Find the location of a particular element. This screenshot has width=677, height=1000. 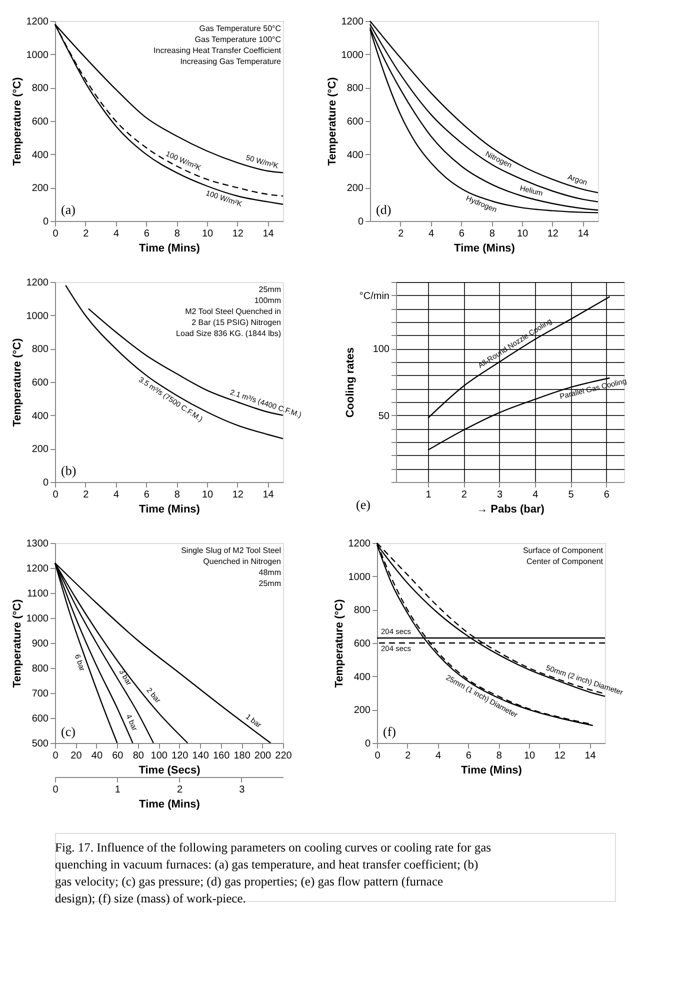

annotation: Center of Component is located at coordinates (565, 561).